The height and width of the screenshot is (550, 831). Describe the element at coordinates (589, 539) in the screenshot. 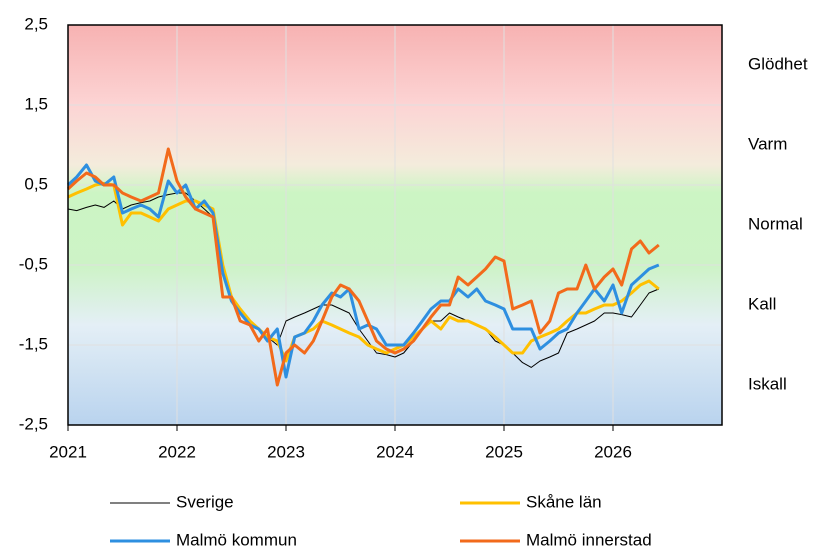

I see `legend-label: Malmö innerstad` at that location.